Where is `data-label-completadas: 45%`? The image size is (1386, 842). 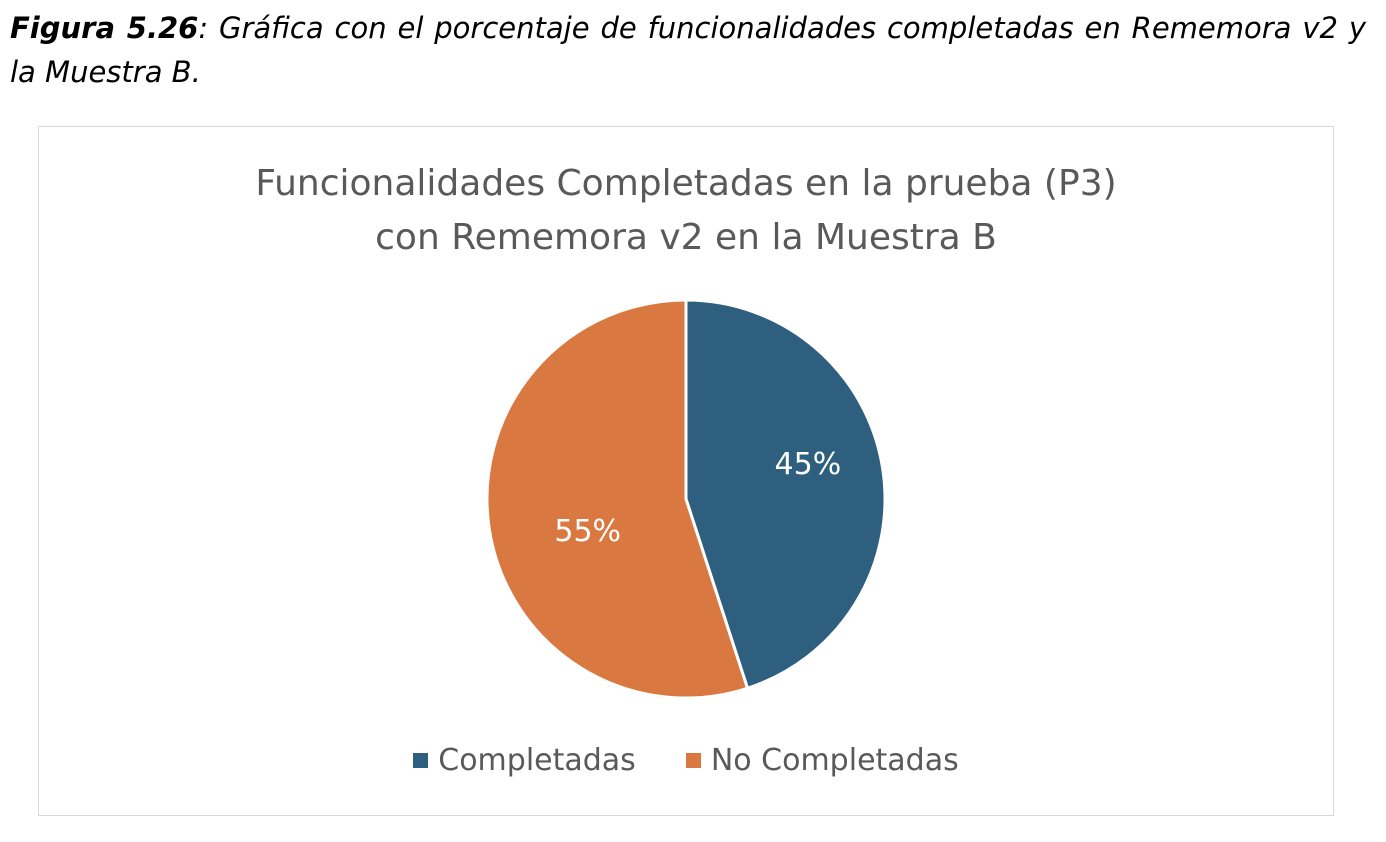
data-label-completadas: 45% is located at coordinates (808, 464).